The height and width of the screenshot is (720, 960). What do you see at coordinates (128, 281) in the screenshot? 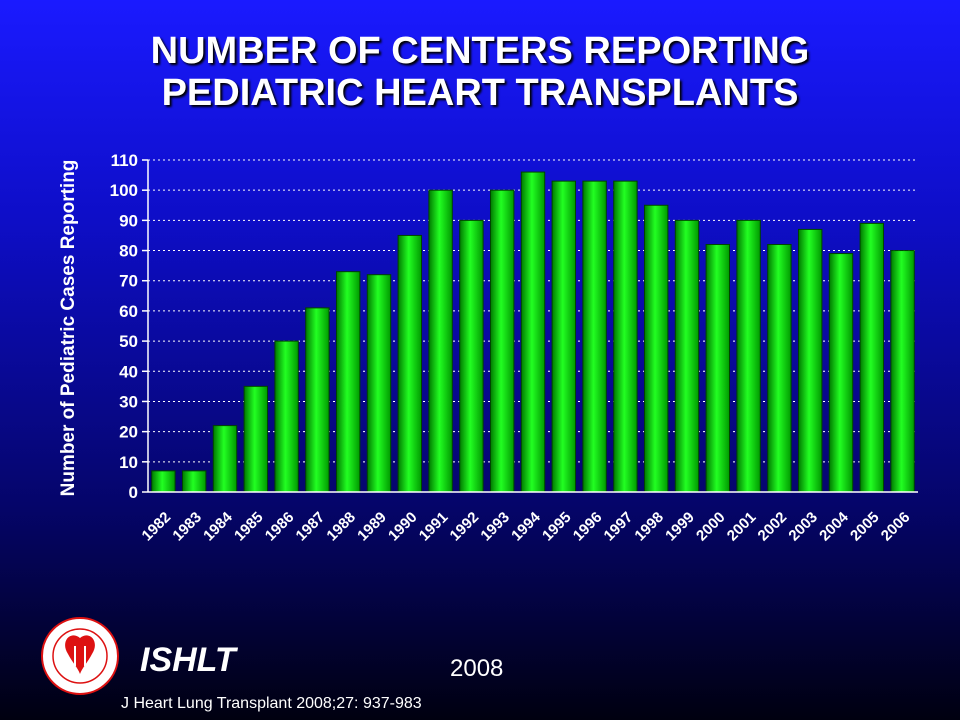
I see `y-tick-label: 70` at bounding box center [128, 281].